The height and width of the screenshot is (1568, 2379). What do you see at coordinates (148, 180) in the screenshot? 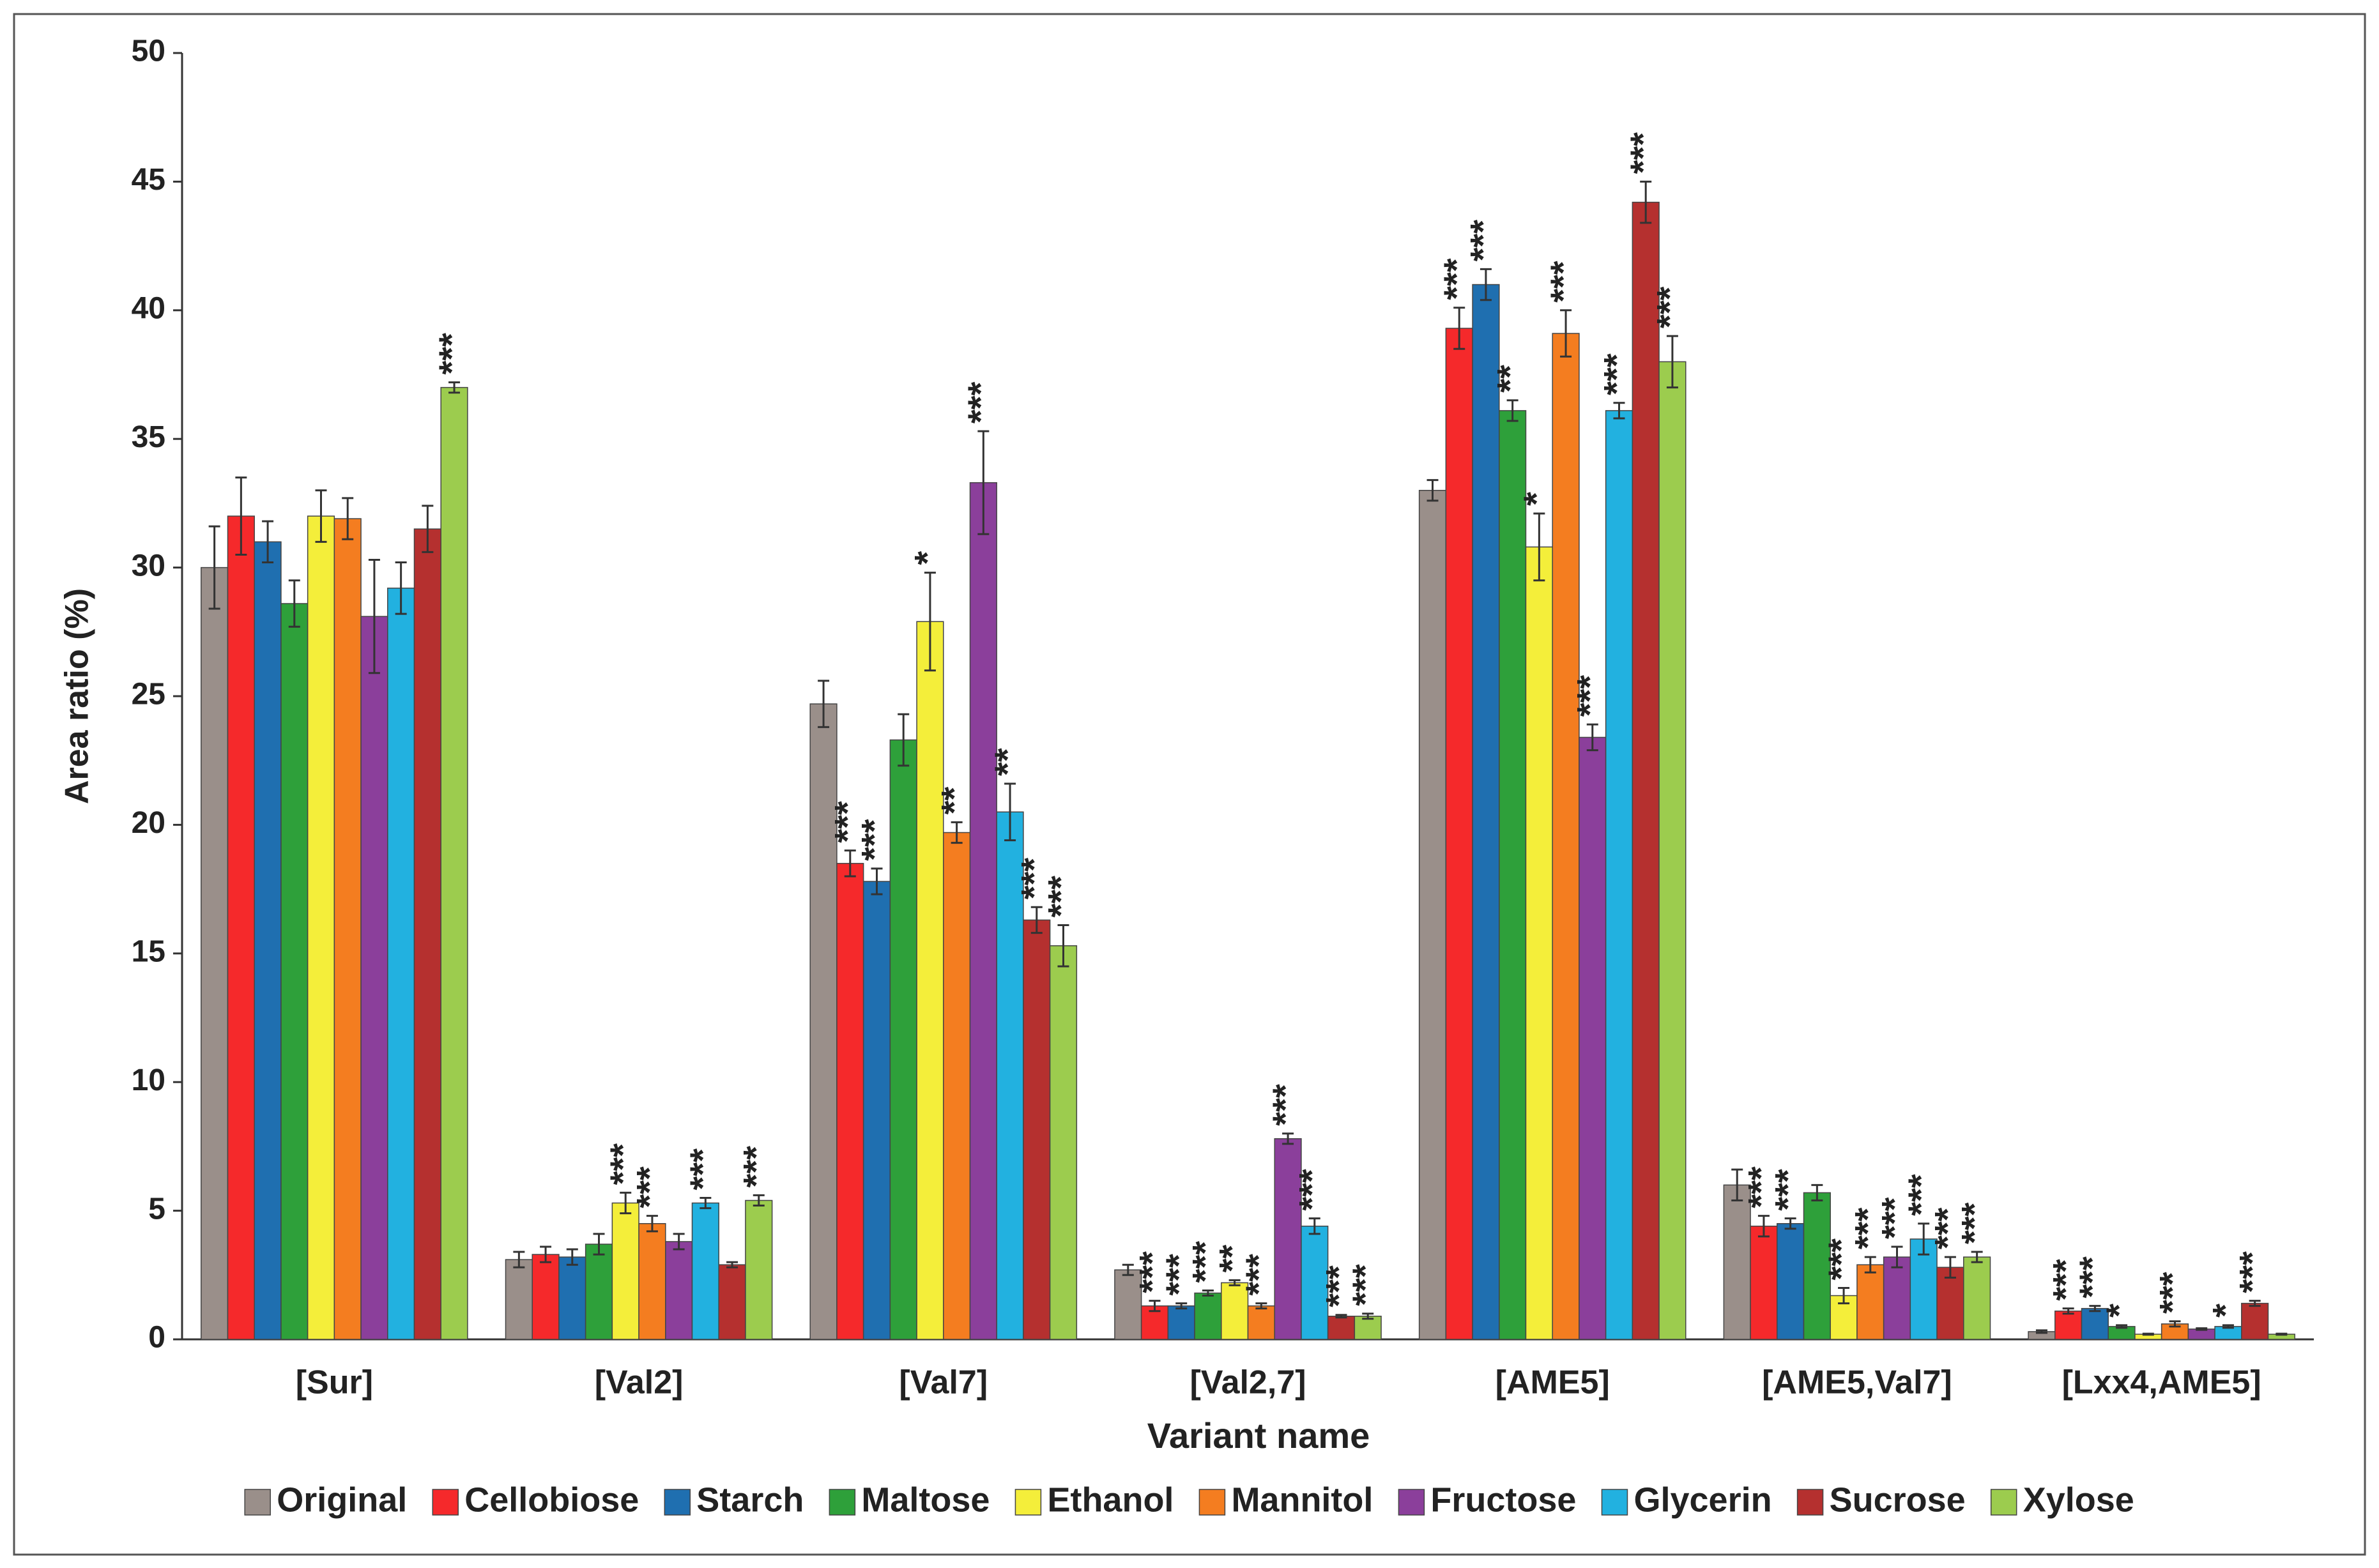
I see `y-tick-label: 45` at bounding box center [148, 180].